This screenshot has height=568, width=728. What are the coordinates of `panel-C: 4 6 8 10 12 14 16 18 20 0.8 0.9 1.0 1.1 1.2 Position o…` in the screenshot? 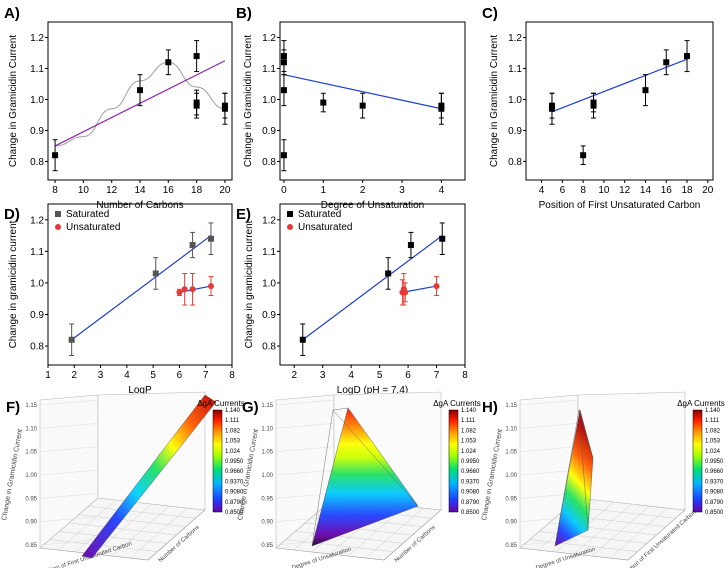 It's located at (598, 108).